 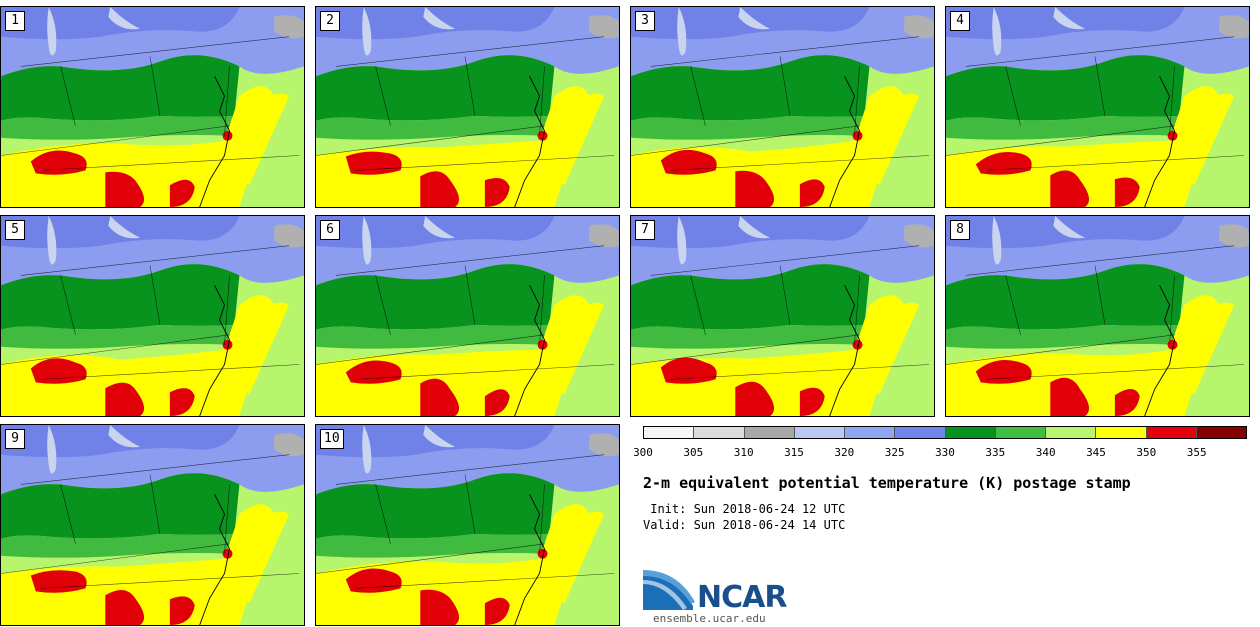 I want to click on member-number-label: 1, so click(x=15, y=21).